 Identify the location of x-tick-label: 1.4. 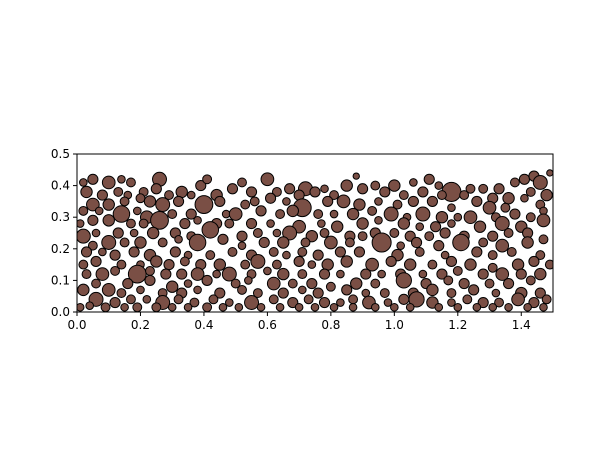
(521, 325).